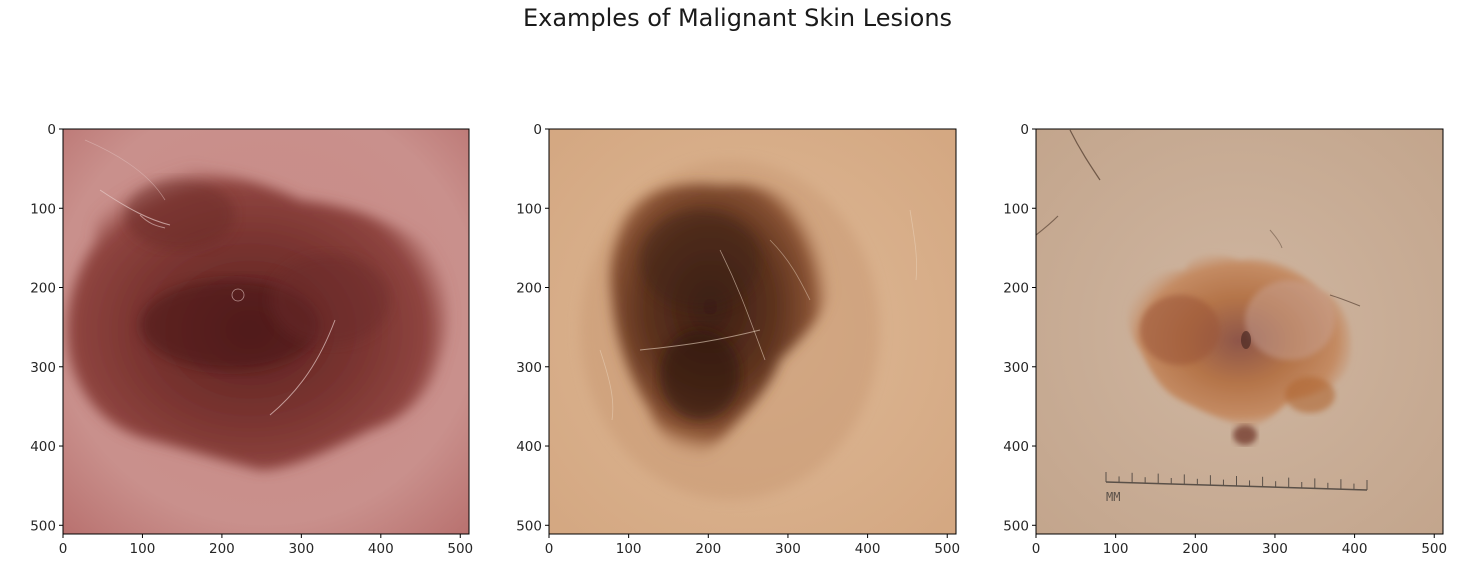 This screenshot has width=1475, height=582. I want to click on ruler: MM, so click(1236, 488).